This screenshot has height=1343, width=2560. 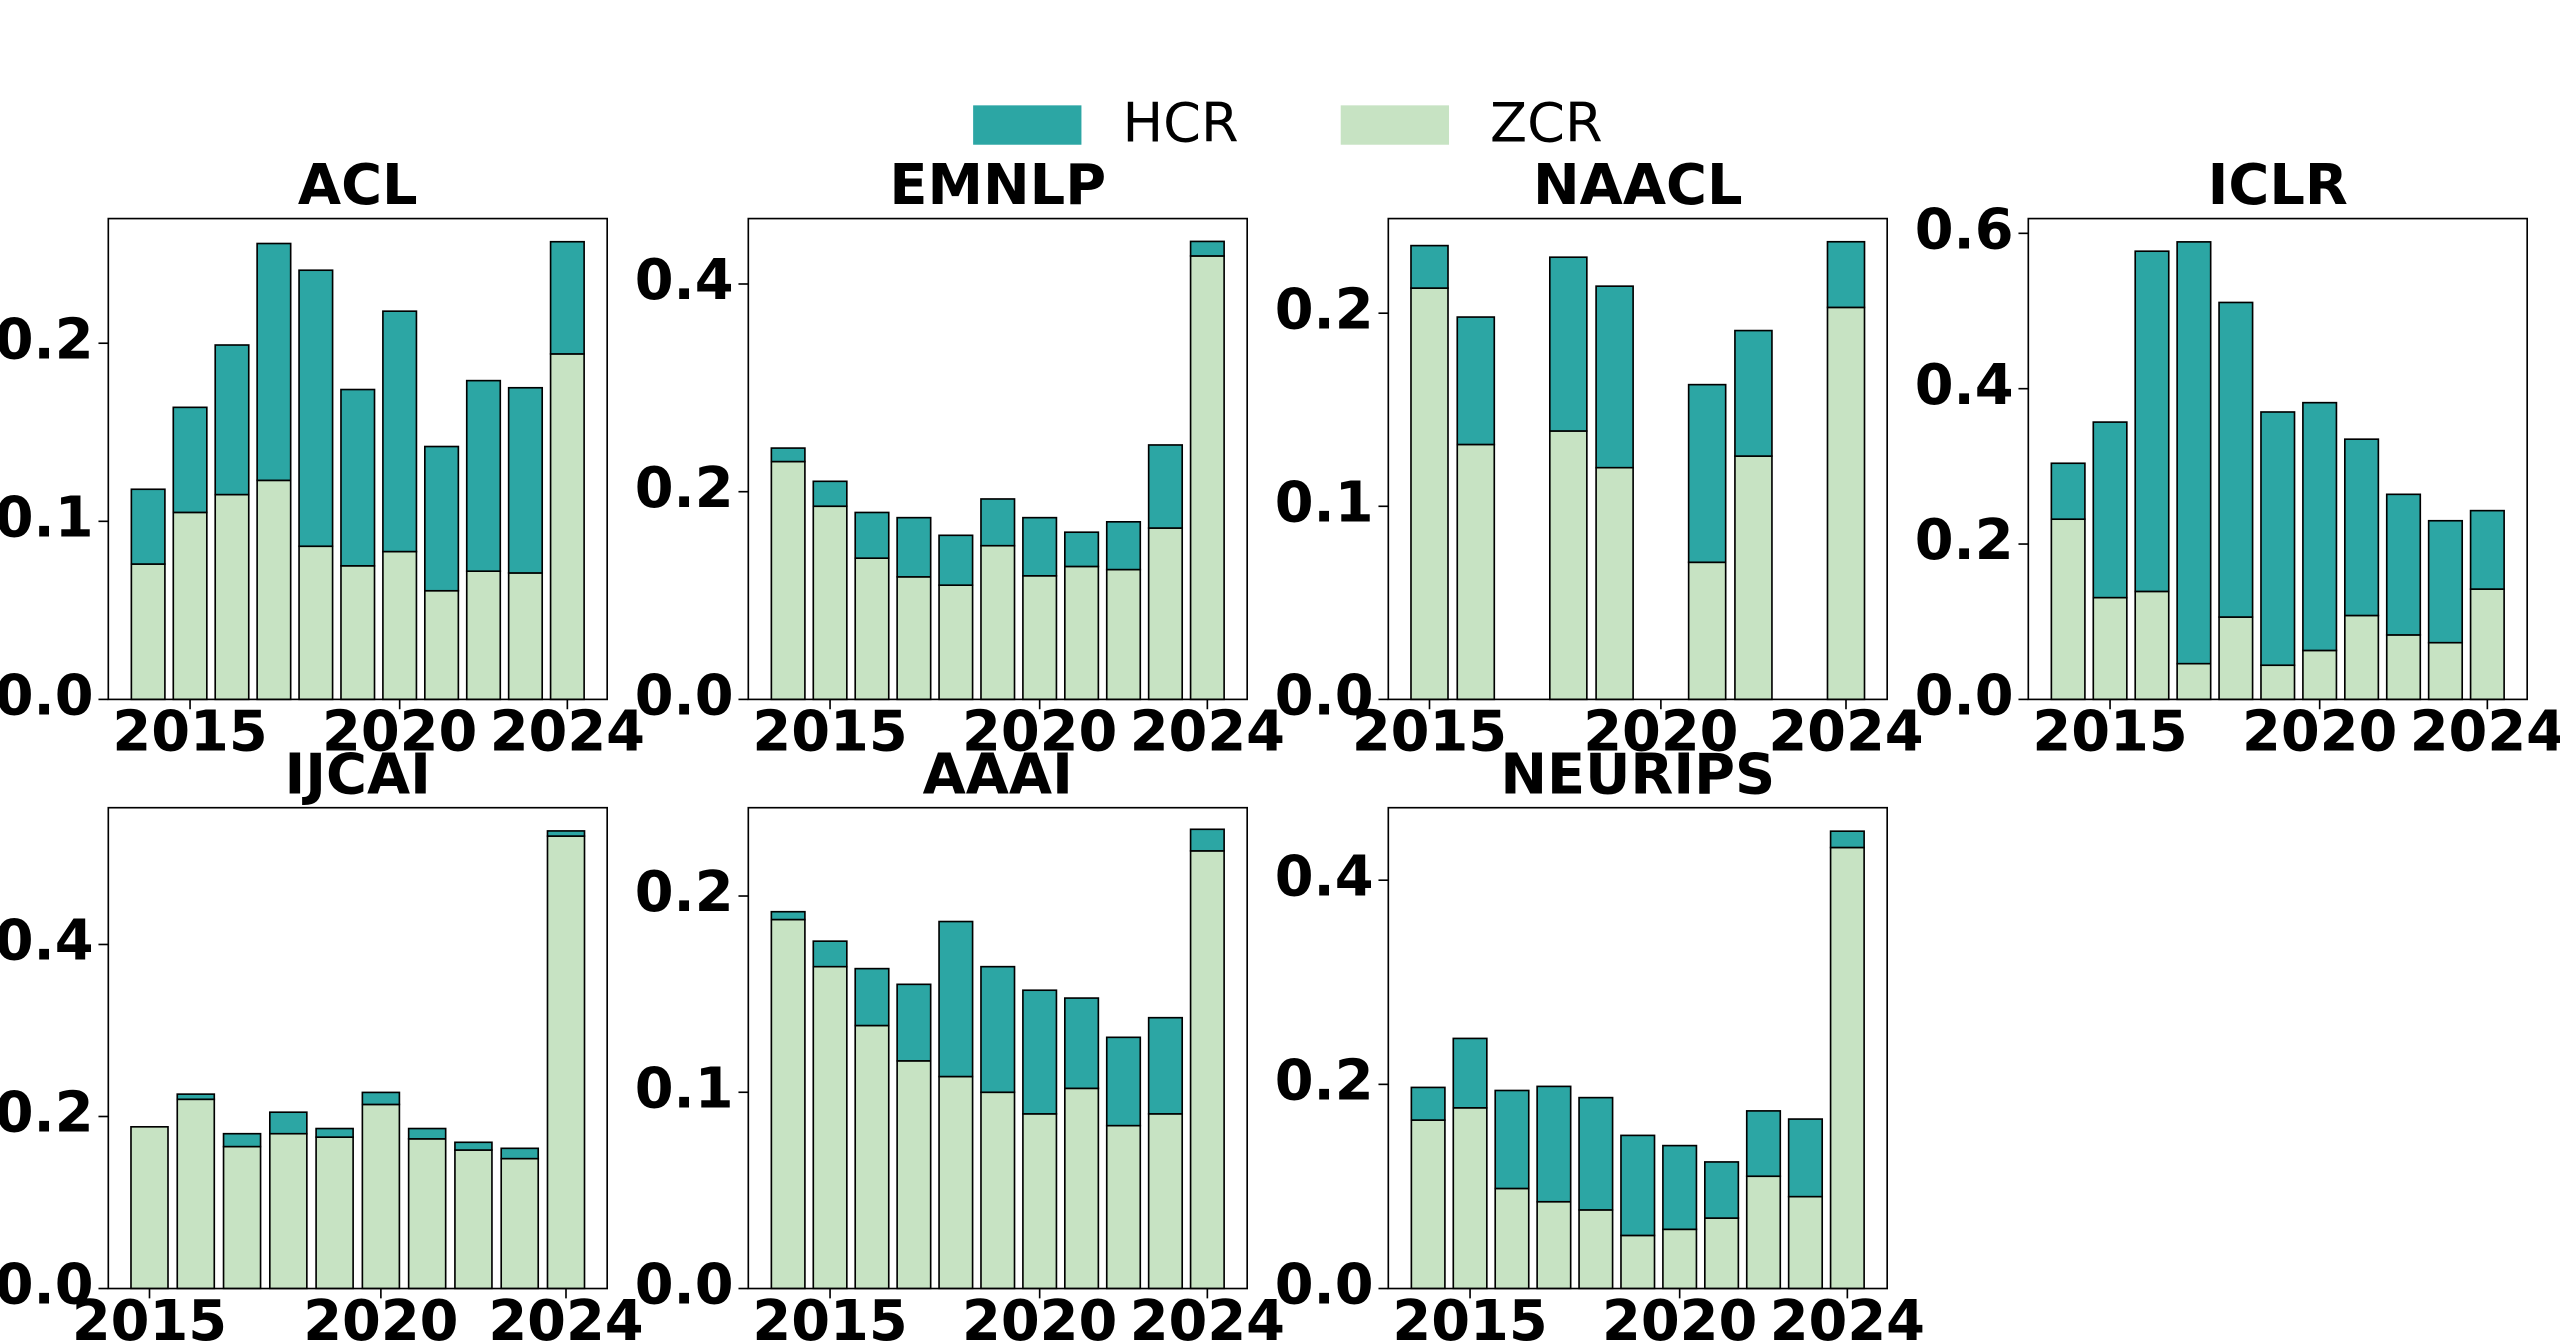 I want to click on chart-title: ICLR, so click(x=2278, y=185).